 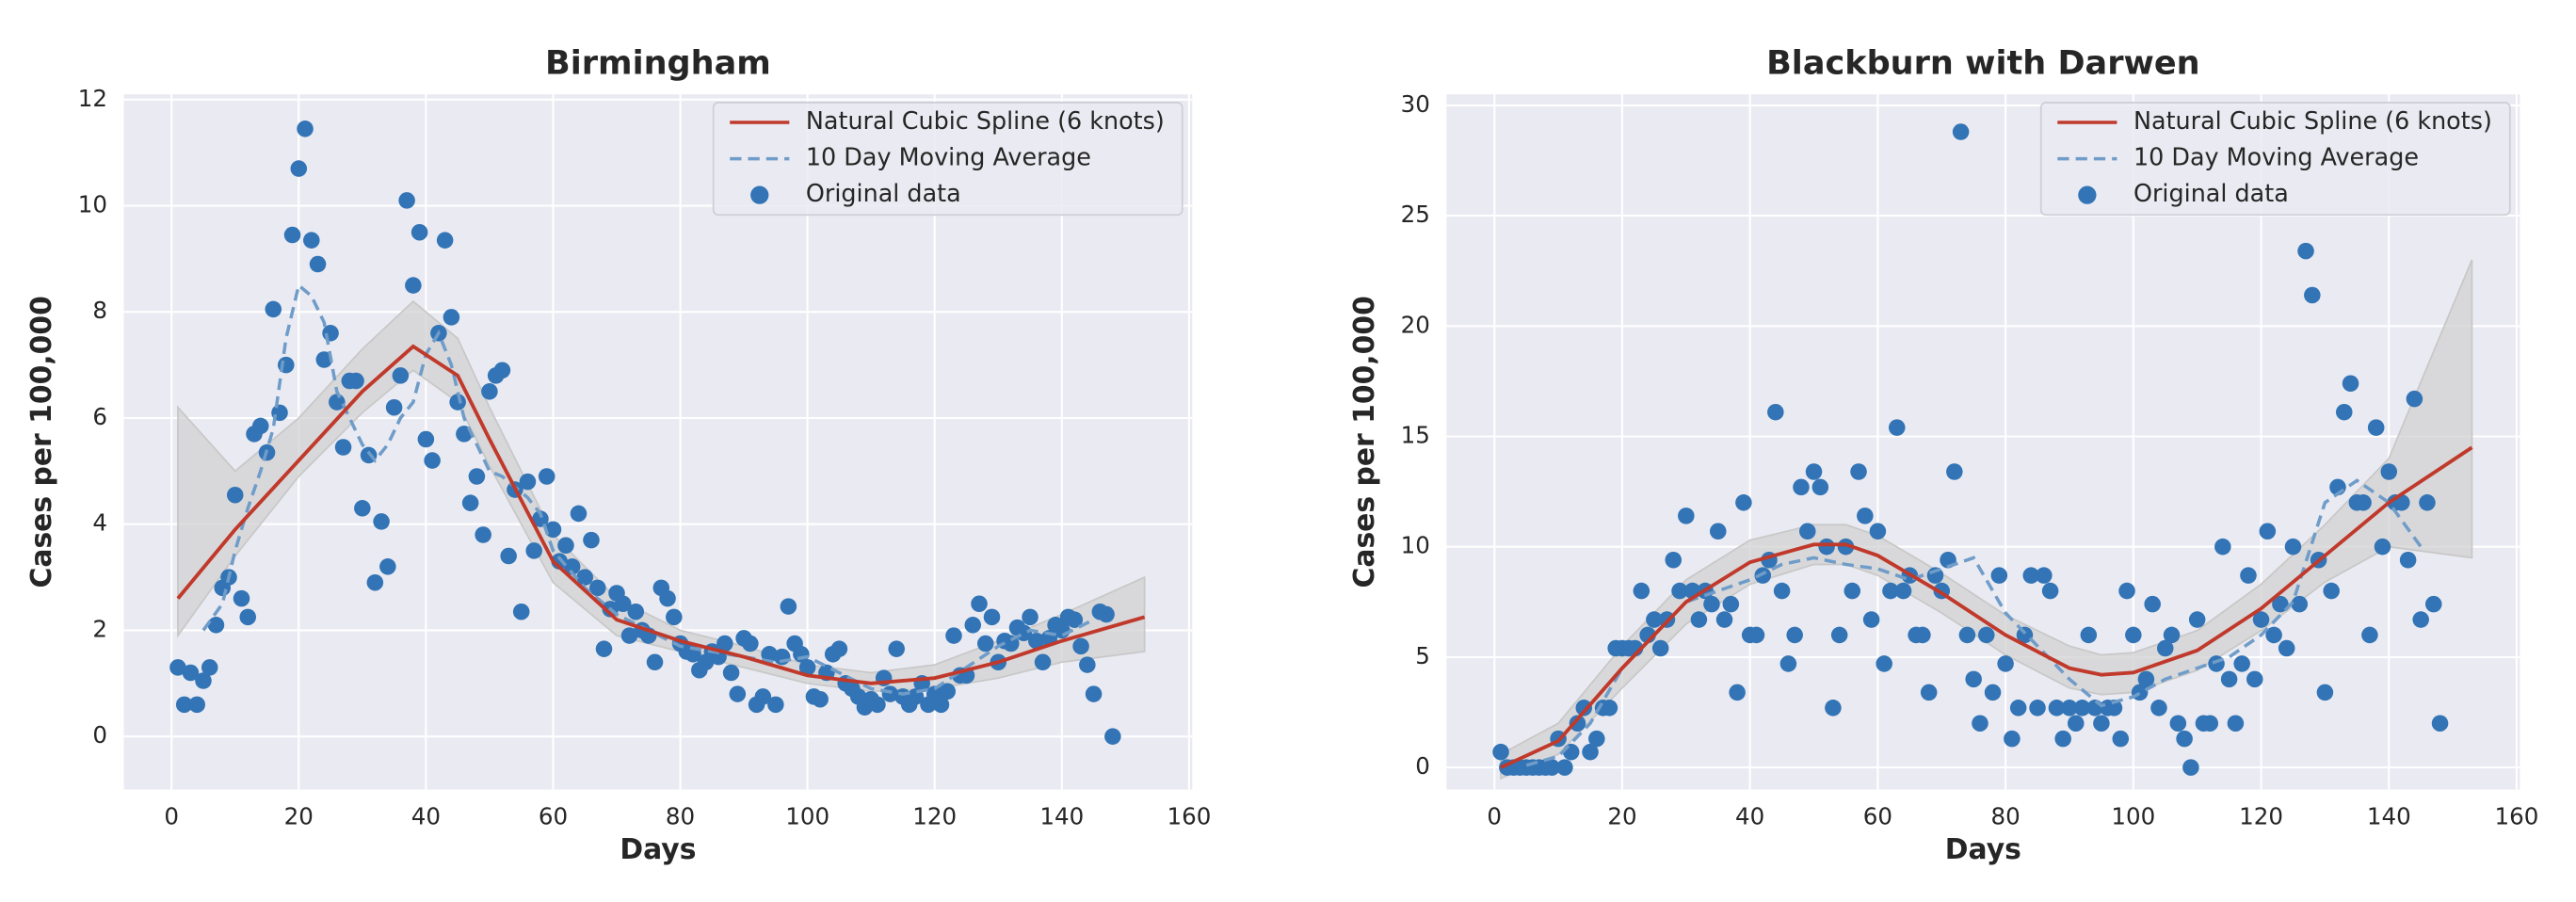 What do you see at coordinates (2389, 816) in the screenshot?
I see `x-tick-label: 140` at bounding box center [2389, 816].